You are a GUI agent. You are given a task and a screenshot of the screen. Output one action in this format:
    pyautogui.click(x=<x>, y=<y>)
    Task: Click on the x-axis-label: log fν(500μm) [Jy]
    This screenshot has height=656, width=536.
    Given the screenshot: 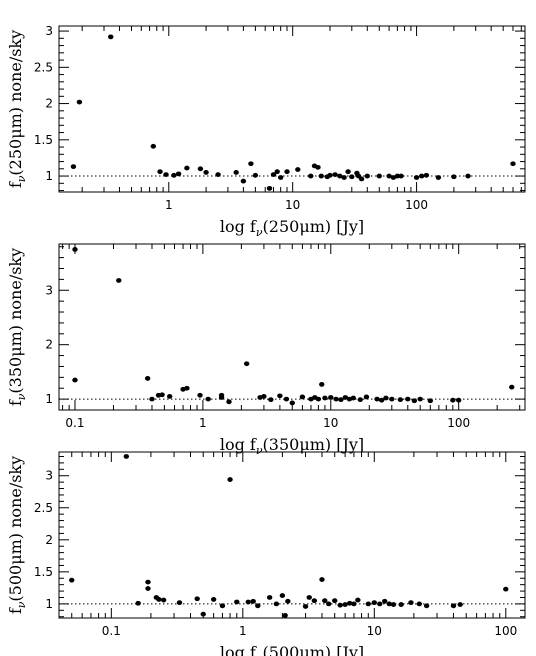 What is the action you would take?
    pyautogui.click(x=292, y=649)
    